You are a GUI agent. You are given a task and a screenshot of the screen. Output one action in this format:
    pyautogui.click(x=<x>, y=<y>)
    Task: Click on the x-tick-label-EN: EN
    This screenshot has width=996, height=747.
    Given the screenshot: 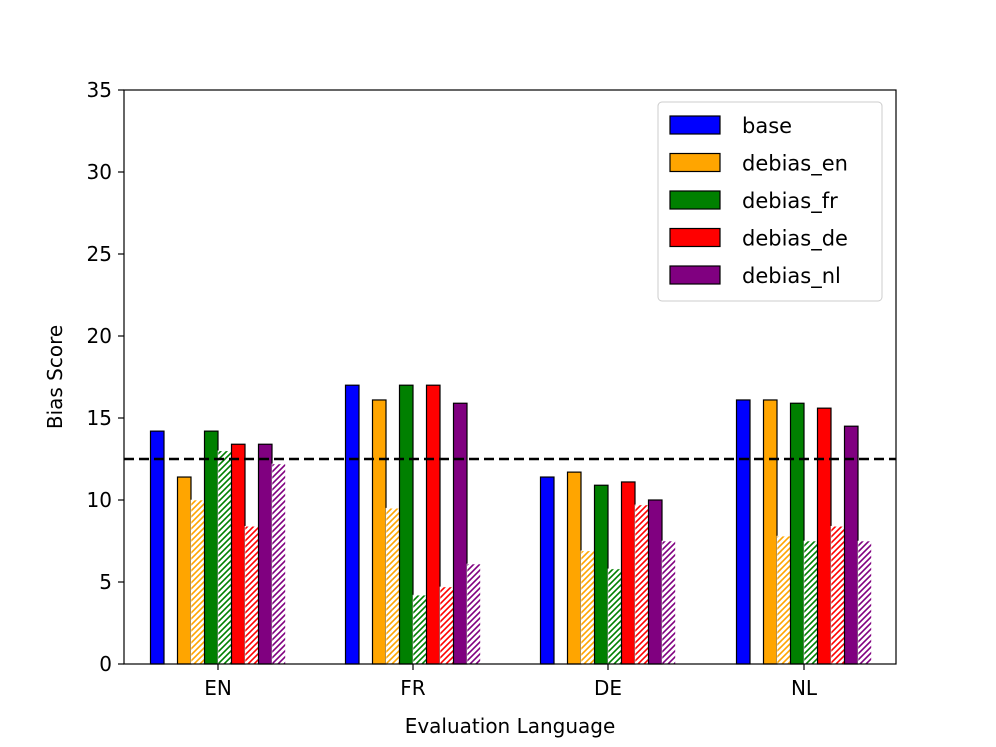 What is the action you would take?
    pyautogui.click(x=218, y=688)
    